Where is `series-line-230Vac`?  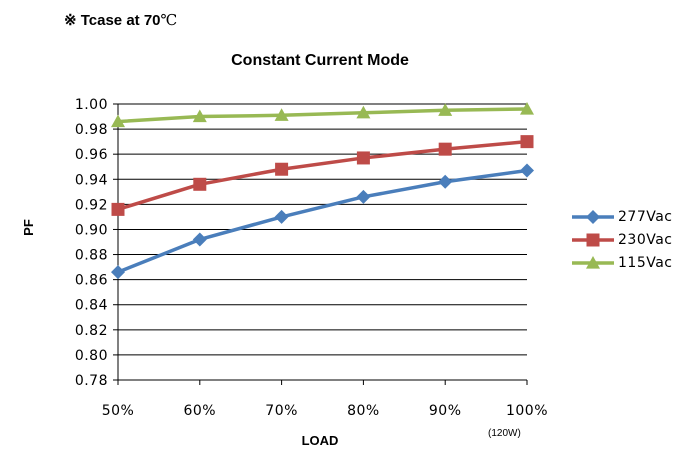
series-line-230Vac is located at coordinates (322, 175).